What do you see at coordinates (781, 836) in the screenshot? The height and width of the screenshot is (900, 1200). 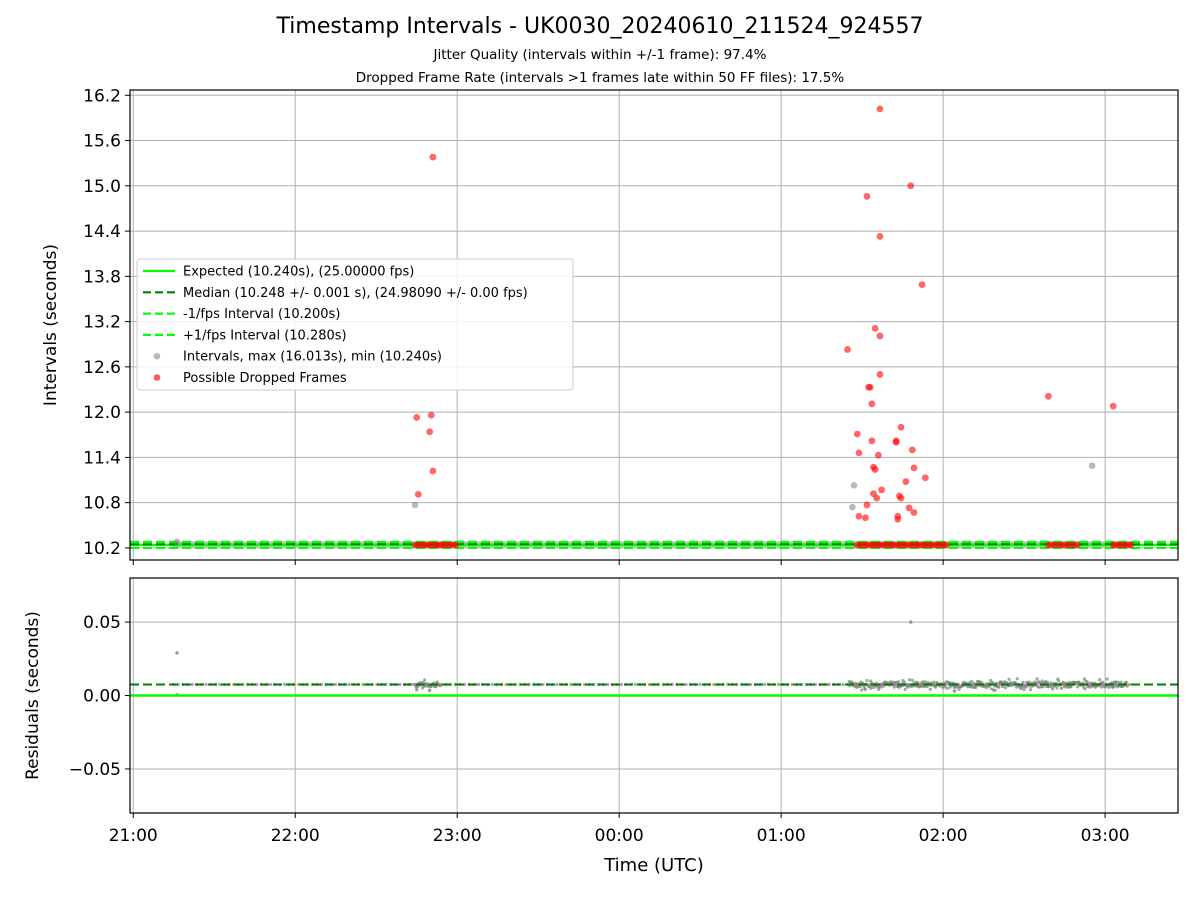 I see `xtick-label: 01:00` at bounding box center [781, 836].